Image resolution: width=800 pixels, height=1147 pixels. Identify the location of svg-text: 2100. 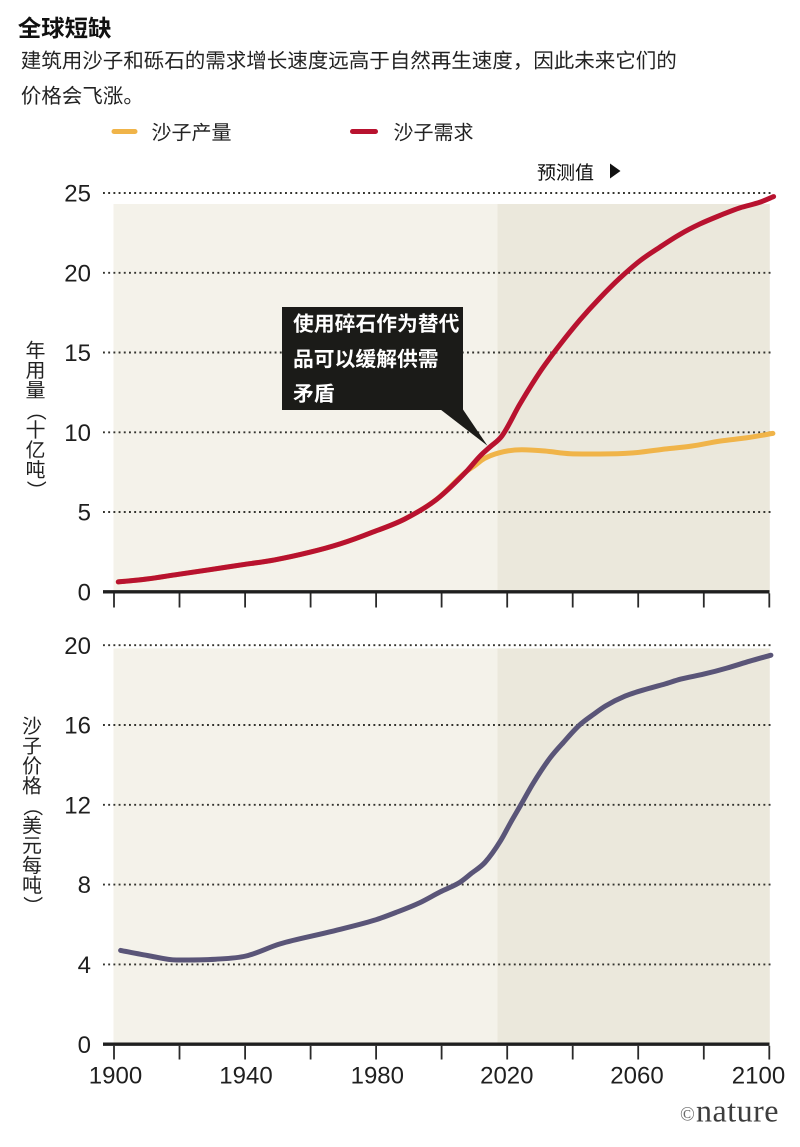
(758, 1076).